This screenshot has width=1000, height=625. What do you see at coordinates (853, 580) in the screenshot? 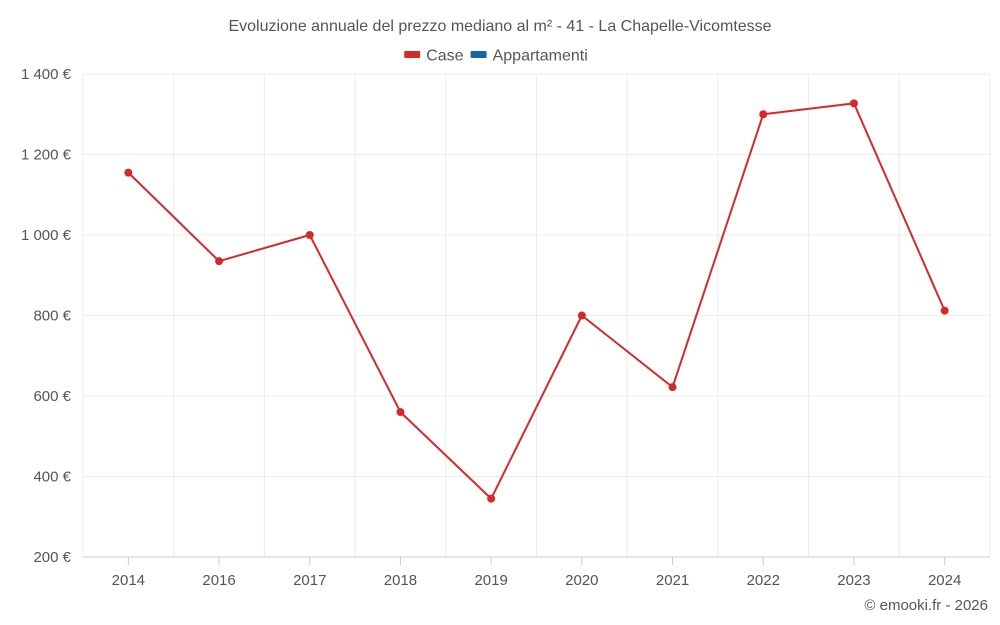
I see `x-tick-label: 2023` at bounding box center [853, 580].